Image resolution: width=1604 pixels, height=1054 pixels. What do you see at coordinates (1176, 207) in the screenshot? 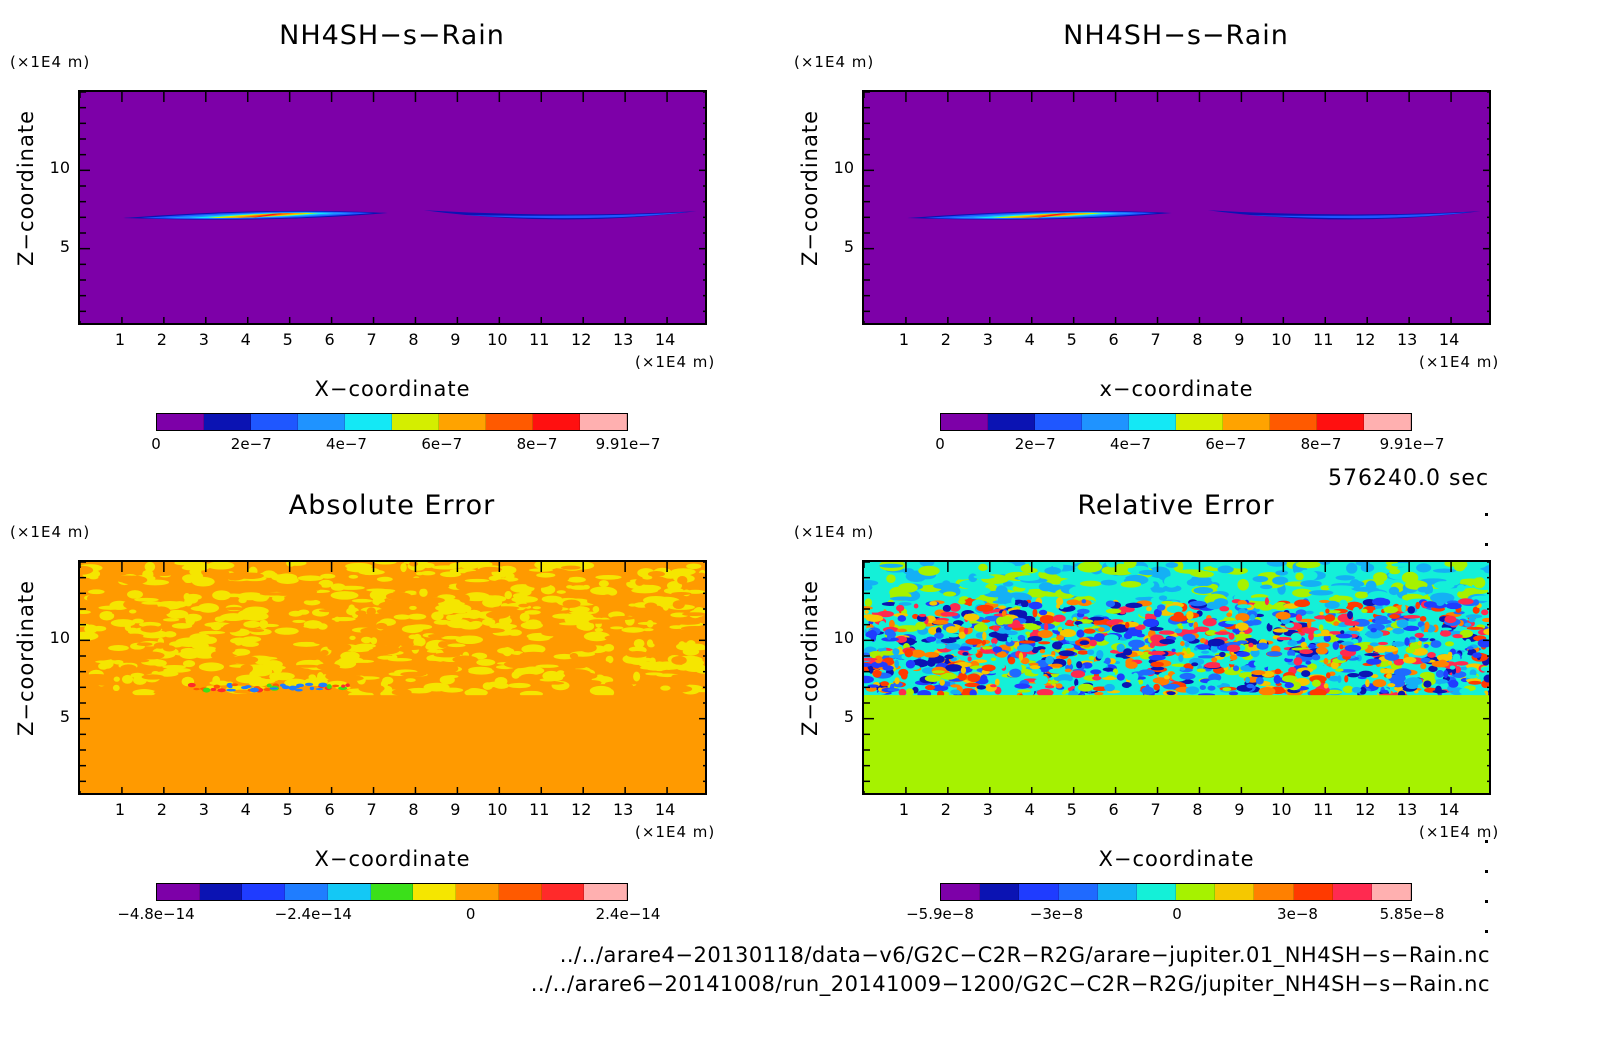
I see `plot-area` at bounding box center [1176, 207].